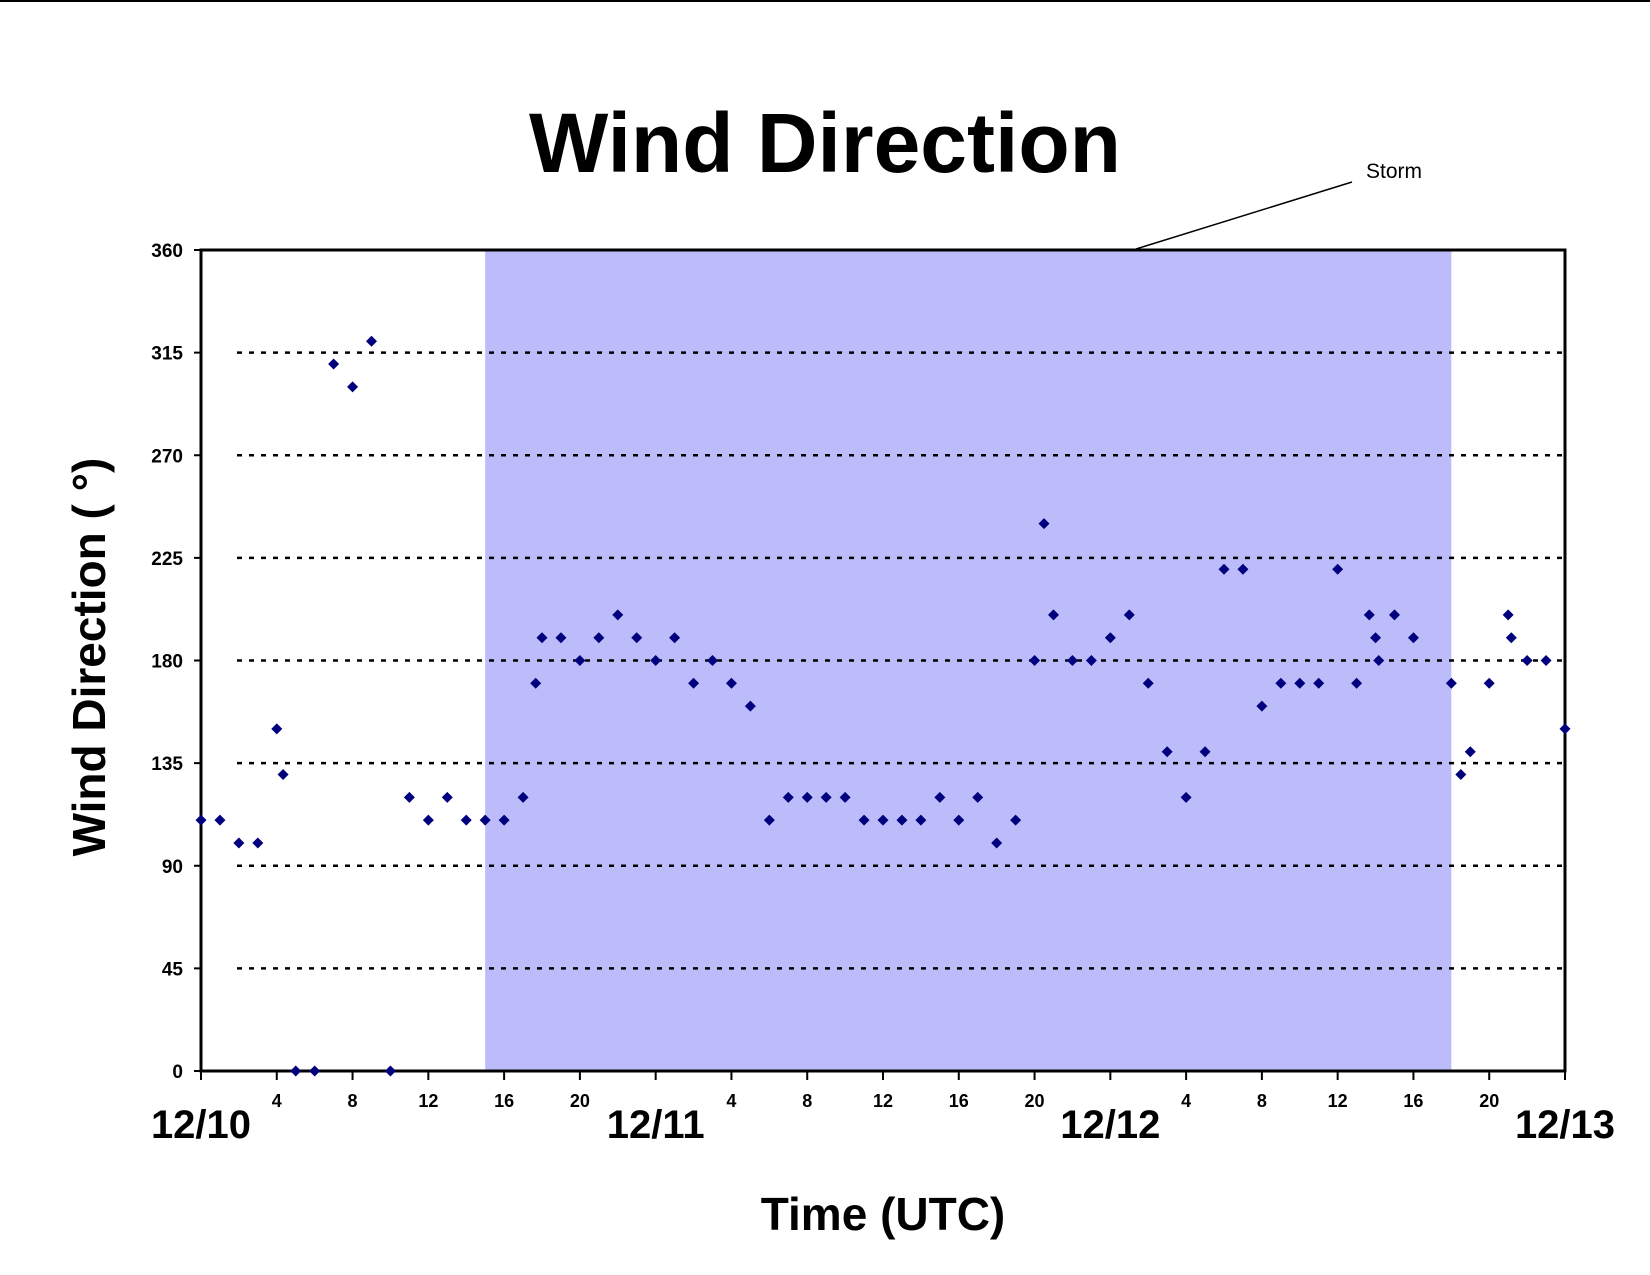  Describe the element at coordinates (172, 867) in the screenshot. I see `y-tick-label: 90` at that location.